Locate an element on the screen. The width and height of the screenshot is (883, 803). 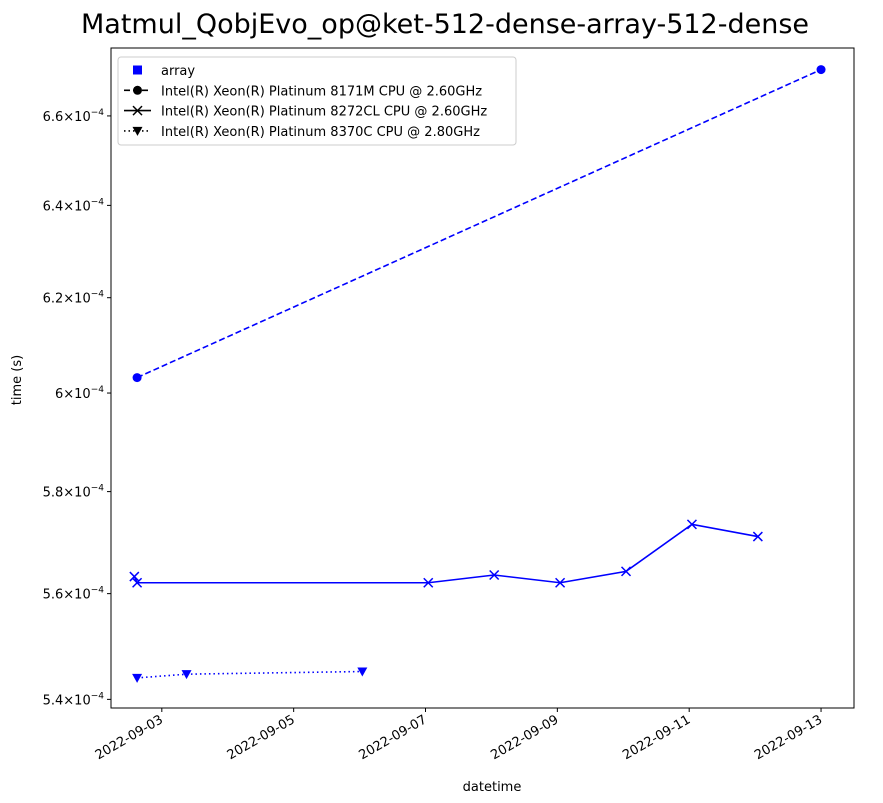
y-tick-label-6: 6.4×10⁻⁴ is located at coordinates (74, 205).